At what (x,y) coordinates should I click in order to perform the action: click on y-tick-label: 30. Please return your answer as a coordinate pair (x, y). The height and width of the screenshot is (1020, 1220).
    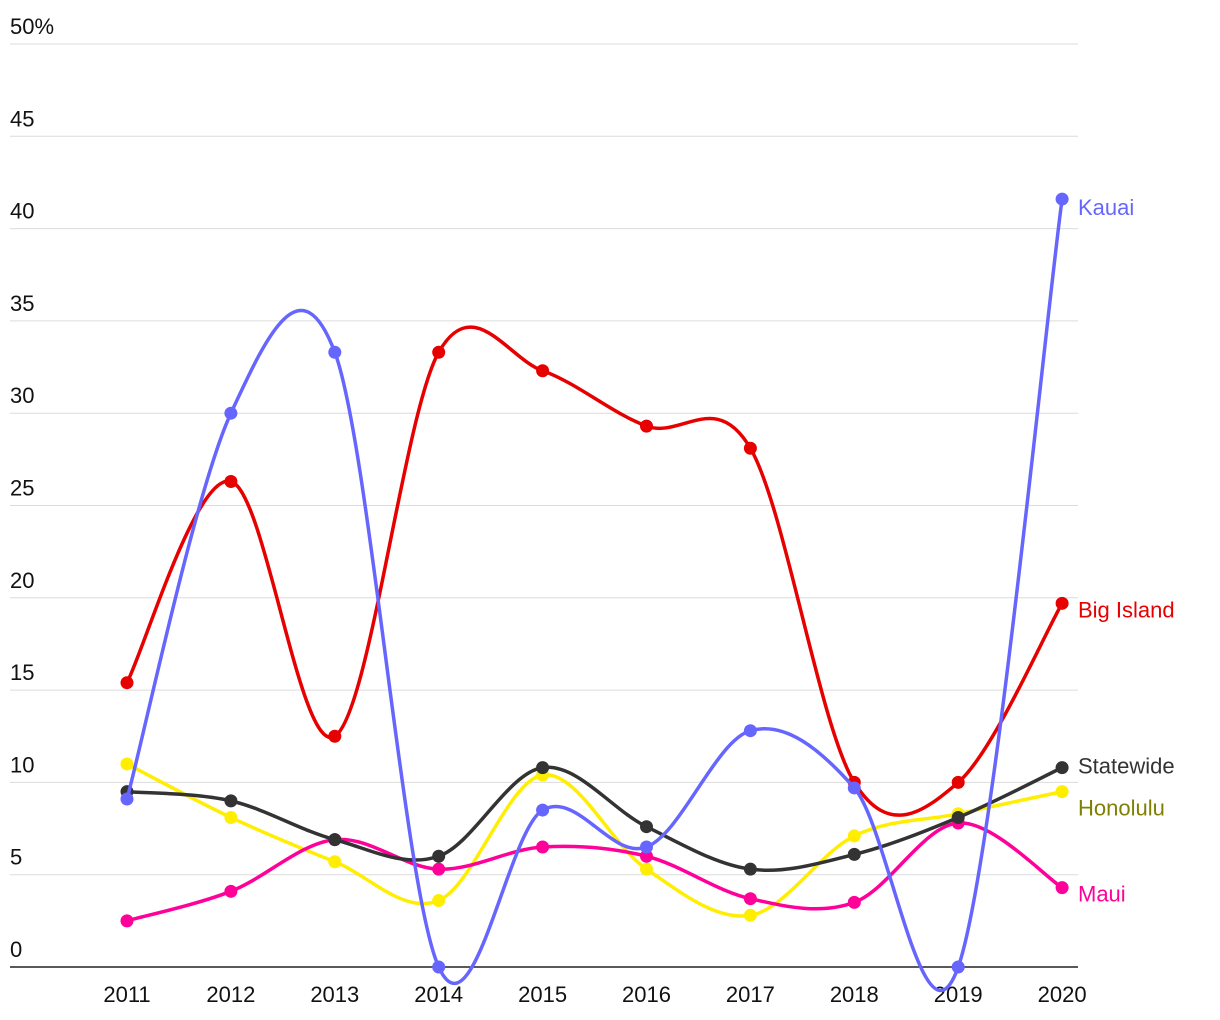
    Looking at the image, I should click on (22, 395).